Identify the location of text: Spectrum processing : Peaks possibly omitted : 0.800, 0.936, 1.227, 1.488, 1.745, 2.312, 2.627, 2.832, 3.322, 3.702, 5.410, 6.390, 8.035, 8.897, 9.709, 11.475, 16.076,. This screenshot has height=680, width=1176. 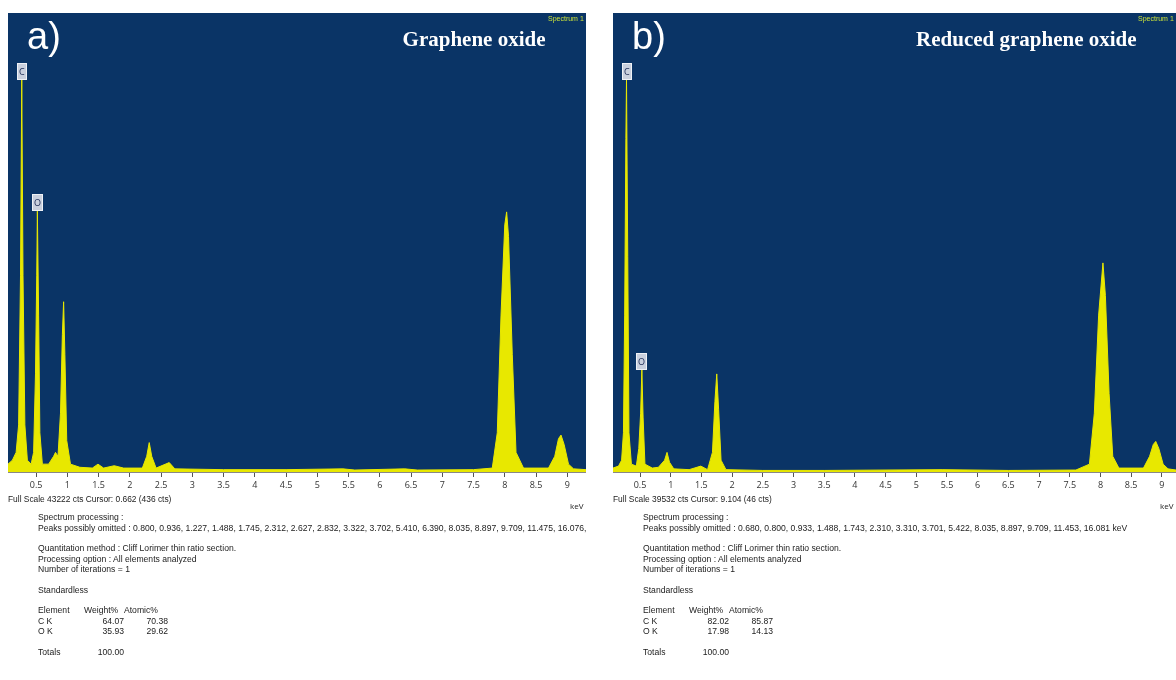
(312, 522).